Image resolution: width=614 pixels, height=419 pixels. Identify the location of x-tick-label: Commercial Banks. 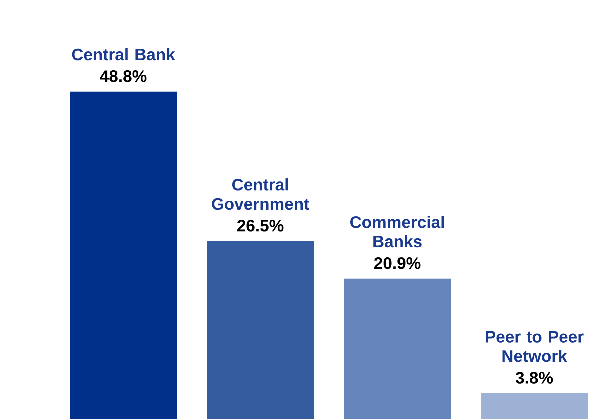
(397, 232).